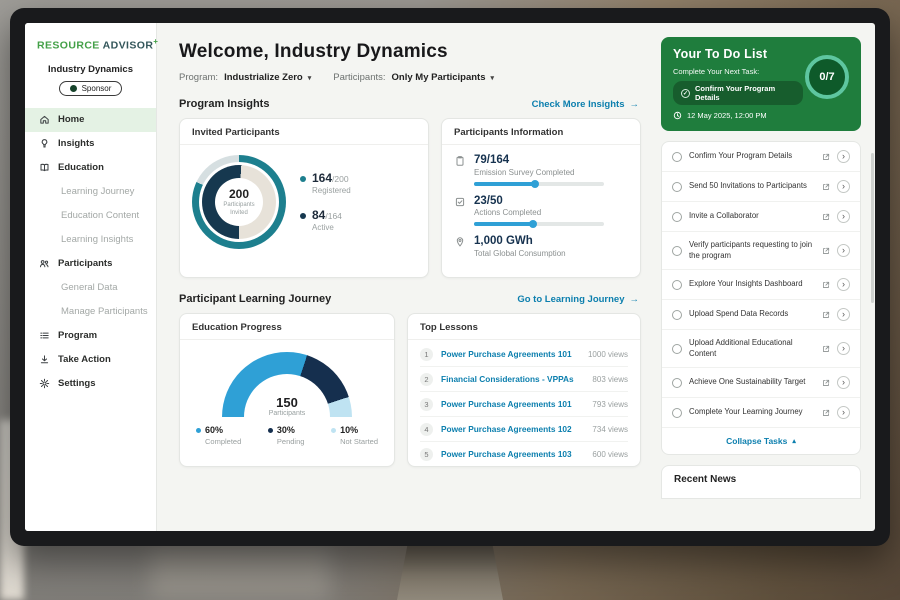 This screenshot has width=900, height=600. Describe the element at coordinates (738, 93) in the screenshot. I see `next-task-pill: ✓ Confirm Your Program Details` at that location.